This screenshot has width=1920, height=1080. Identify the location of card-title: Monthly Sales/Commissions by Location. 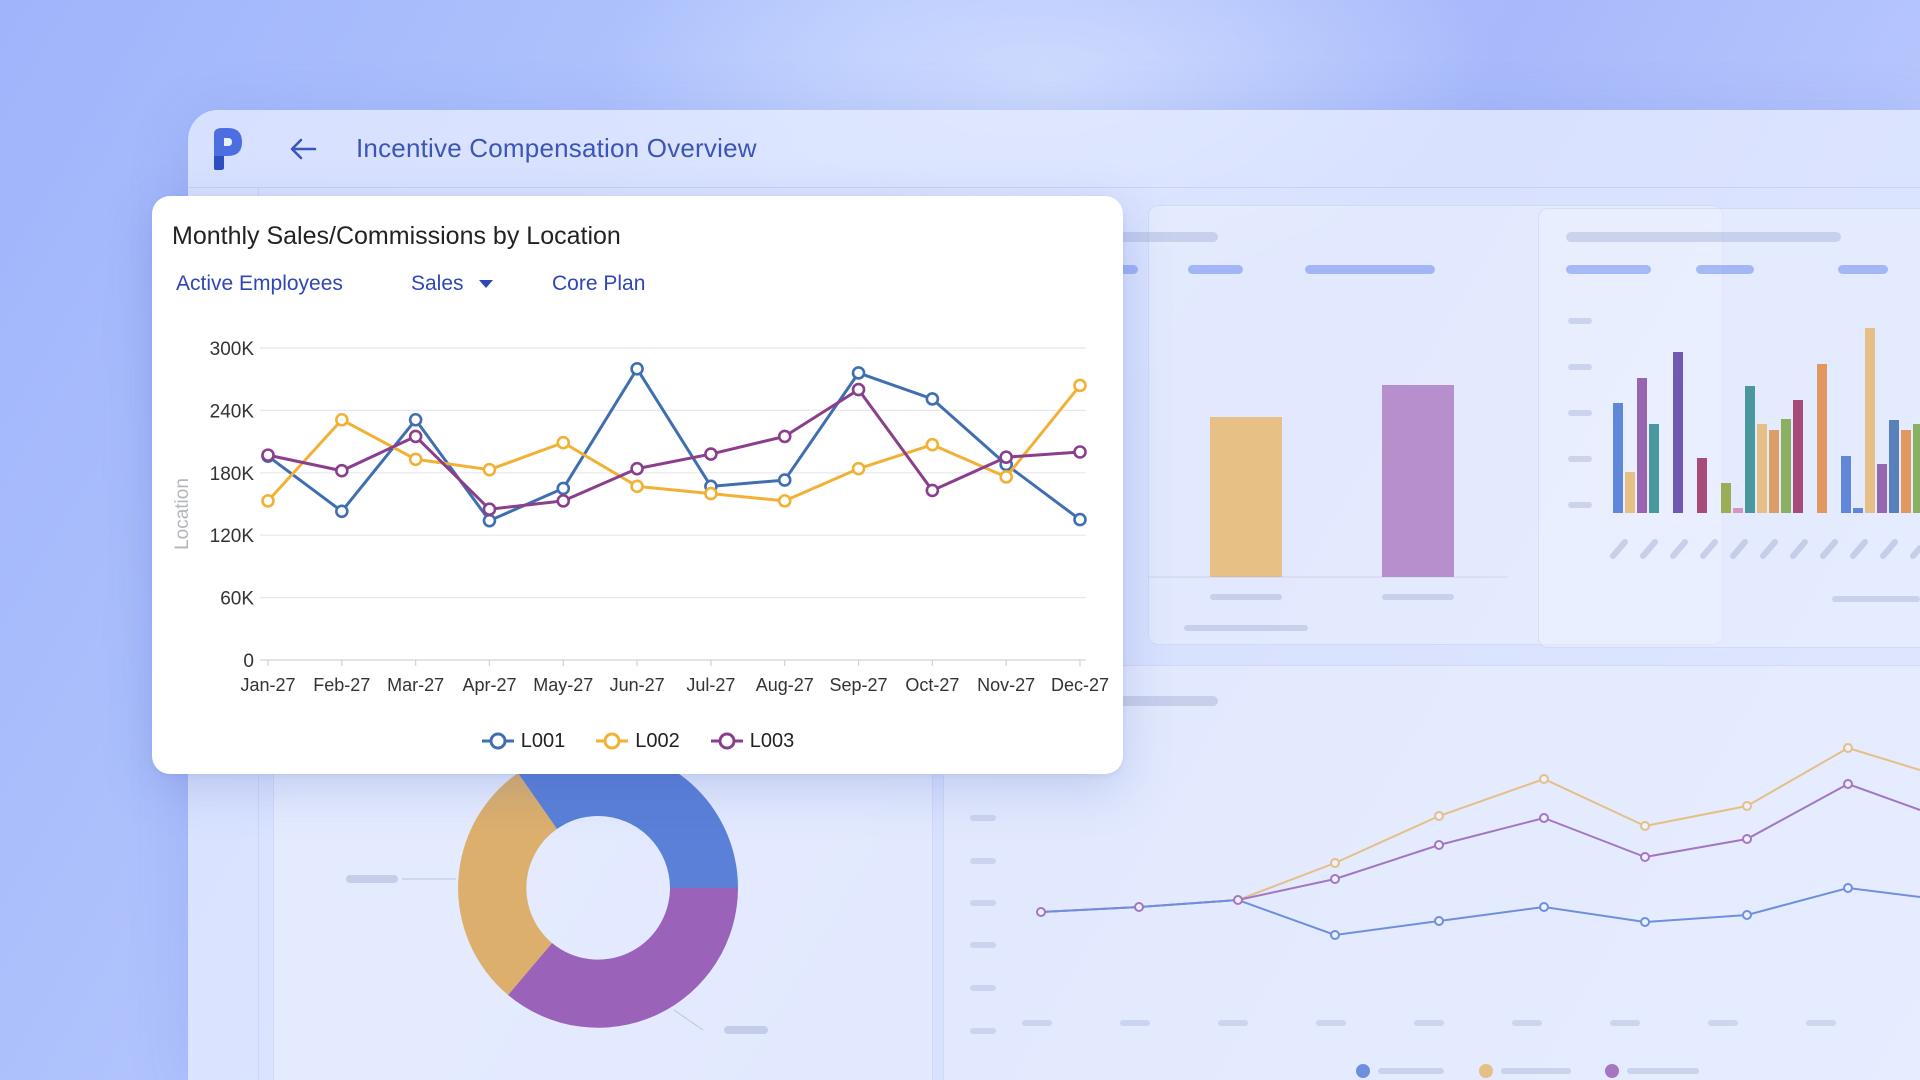
(396, 236).